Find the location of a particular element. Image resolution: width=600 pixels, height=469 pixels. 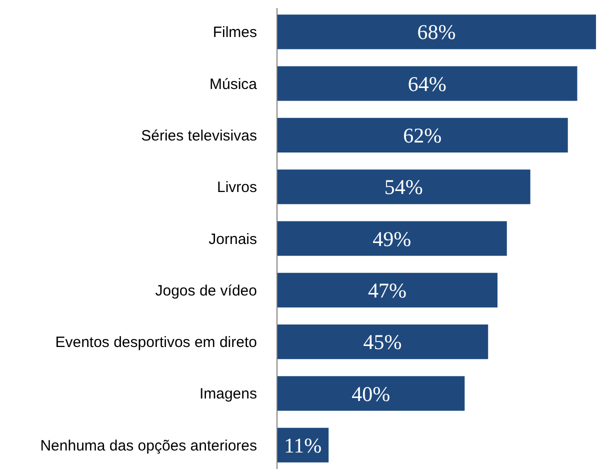

y-tick-label: Jornais is located at coordinates (232, 239).